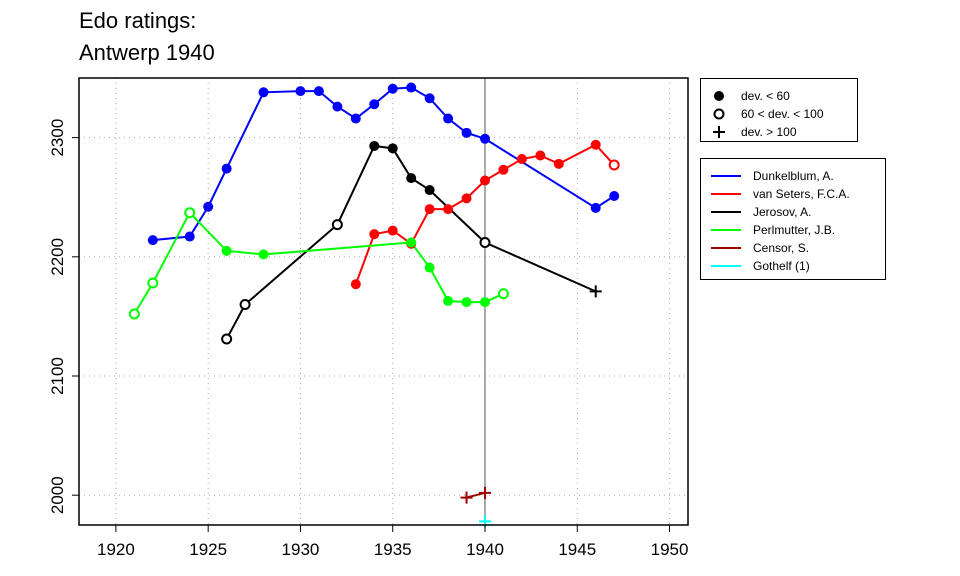  Describe the element at coordinates (485, 549) in the screenshot. I see `x-tick-label: 1940` at that location.